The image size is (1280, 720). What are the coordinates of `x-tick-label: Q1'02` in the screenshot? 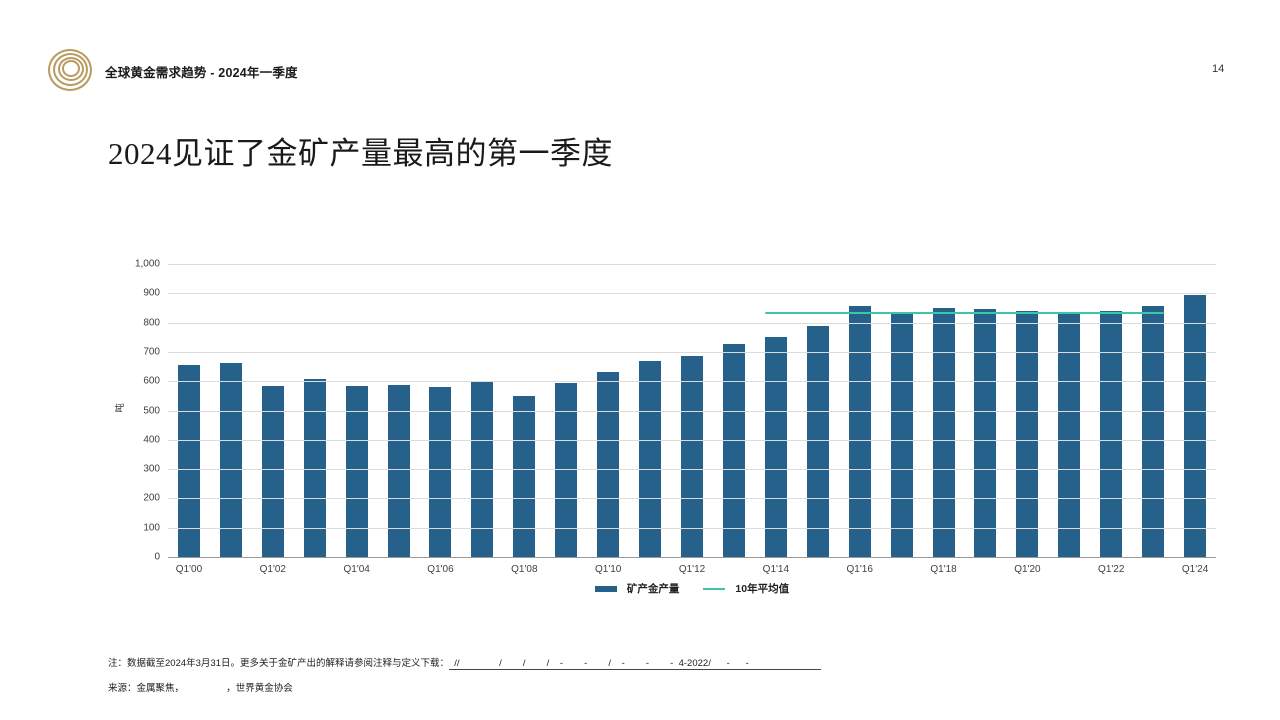 It's located at (272, 569).